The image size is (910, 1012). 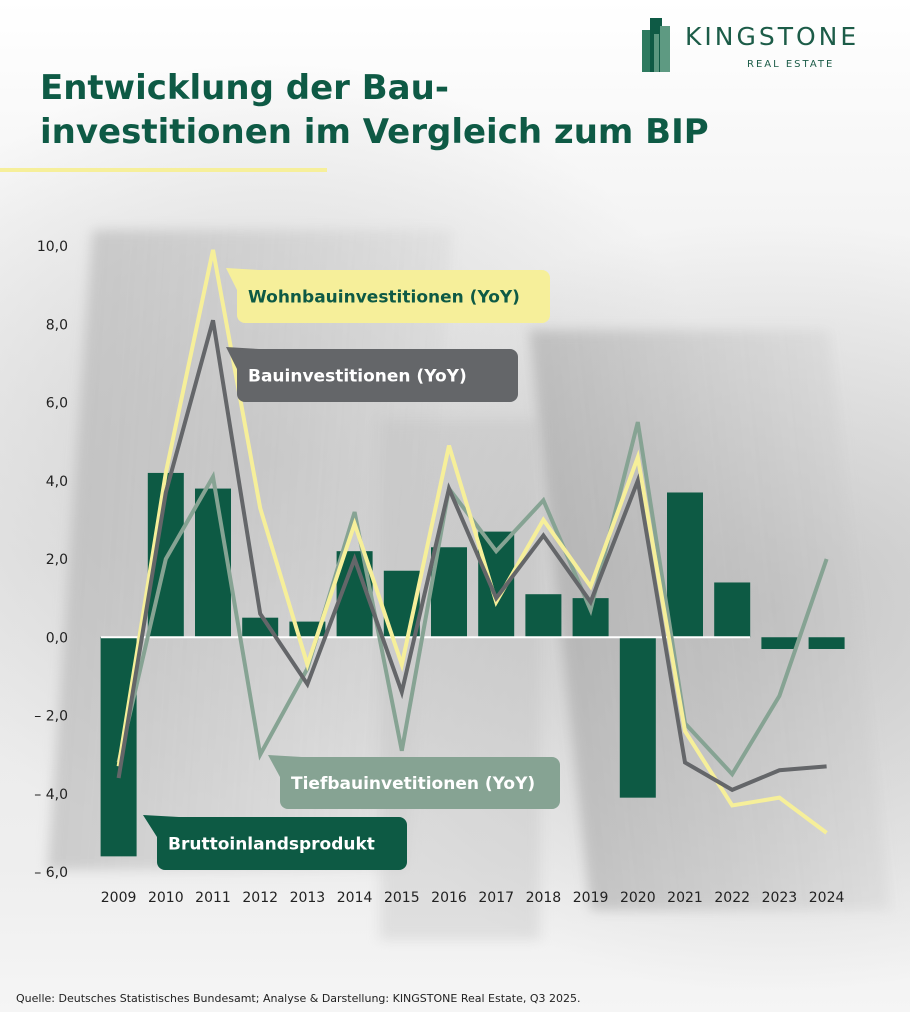 I want to click on legend-label-tiefbau: Tiefbauinvetitionen (YoY), so click(x=413, y=784).